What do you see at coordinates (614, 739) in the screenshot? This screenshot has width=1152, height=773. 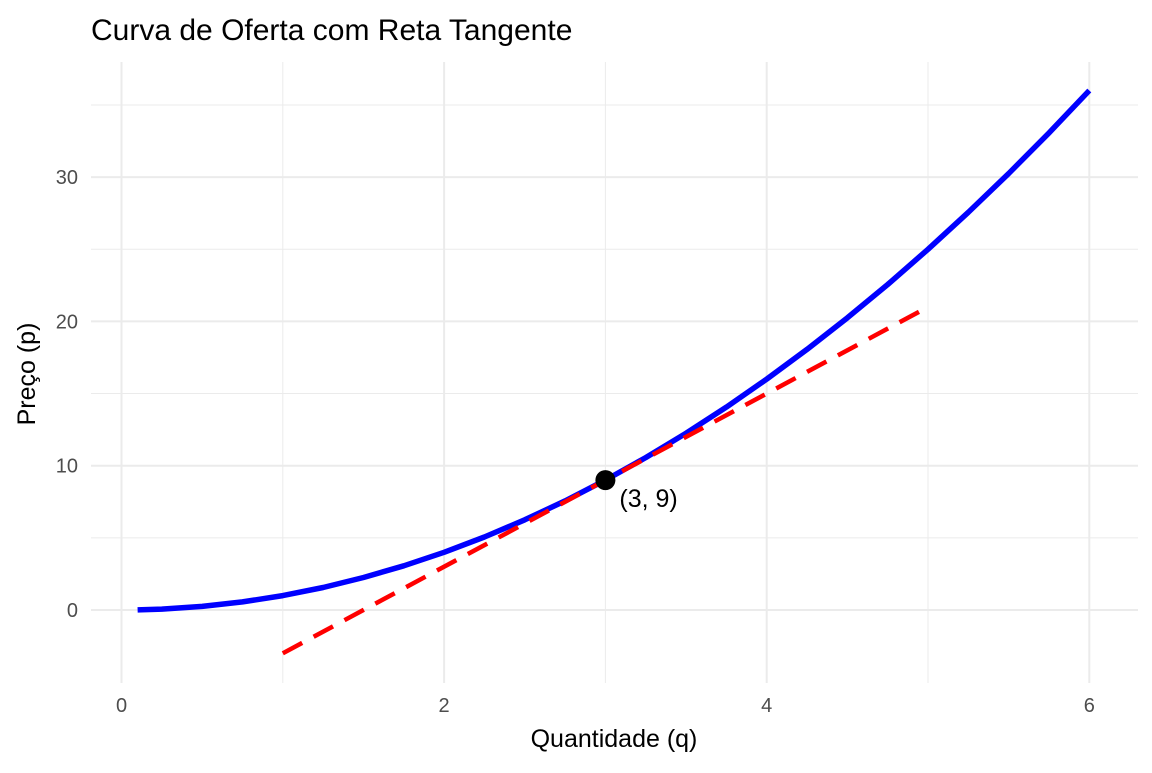 I see `x-axis-label: Quantidade (q)` at bounding box center [614, 739].